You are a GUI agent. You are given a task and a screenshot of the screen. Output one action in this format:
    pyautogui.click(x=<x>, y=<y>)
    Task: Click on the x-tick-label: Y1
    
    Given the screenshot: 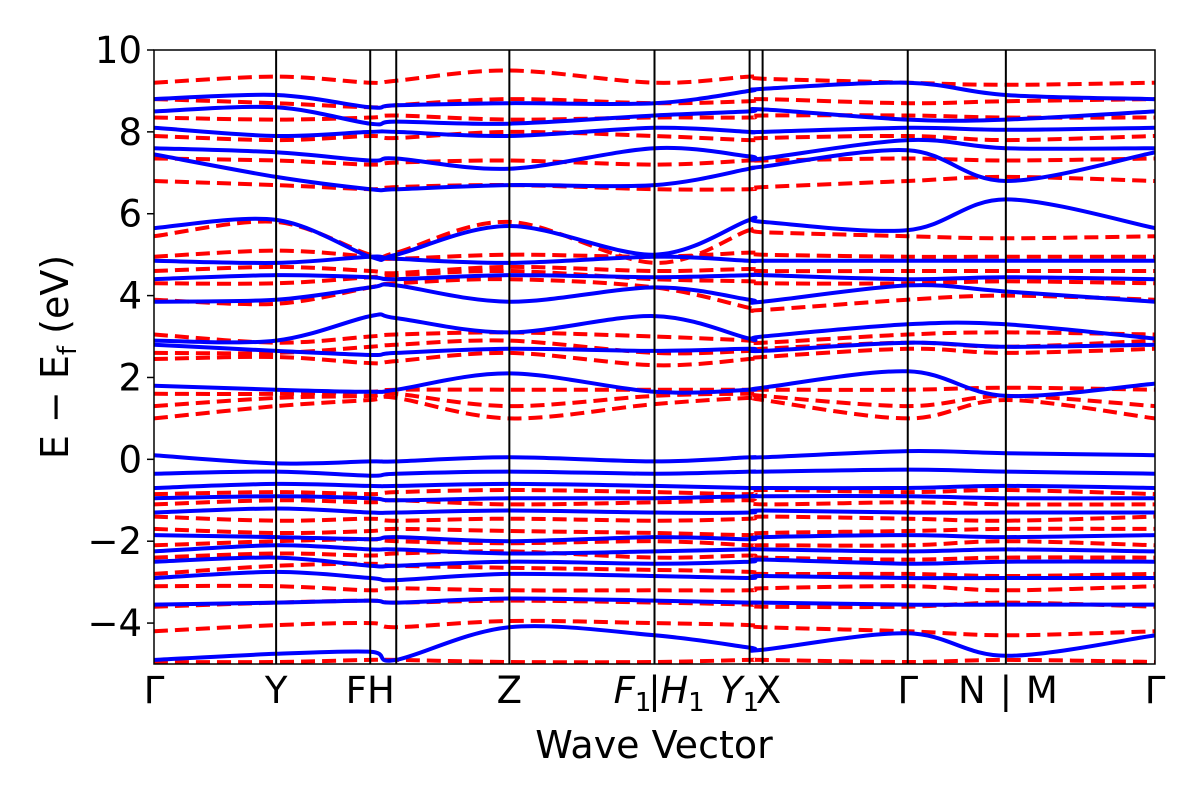 What is the action you would take?
    pyautogui.click(x=739, y=693)
    